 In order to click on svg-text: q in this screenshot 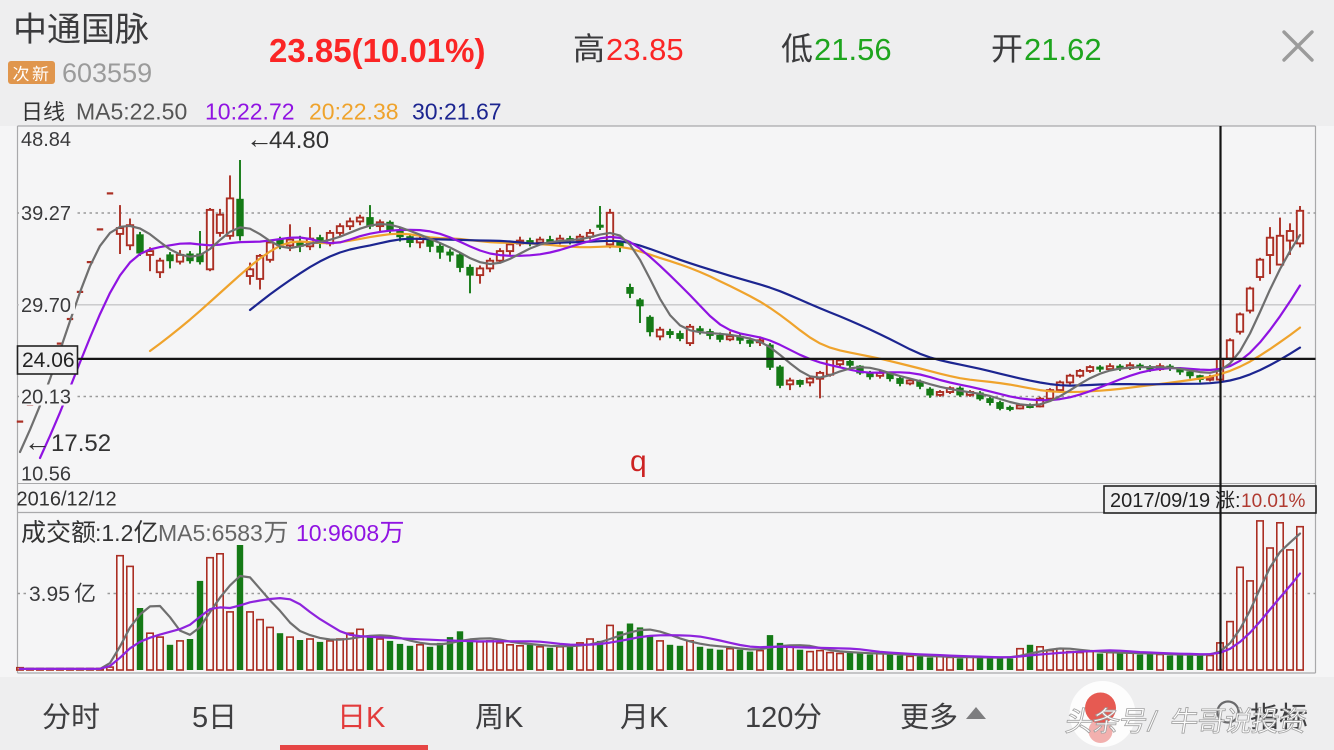, I will do `click(638, 461)`.